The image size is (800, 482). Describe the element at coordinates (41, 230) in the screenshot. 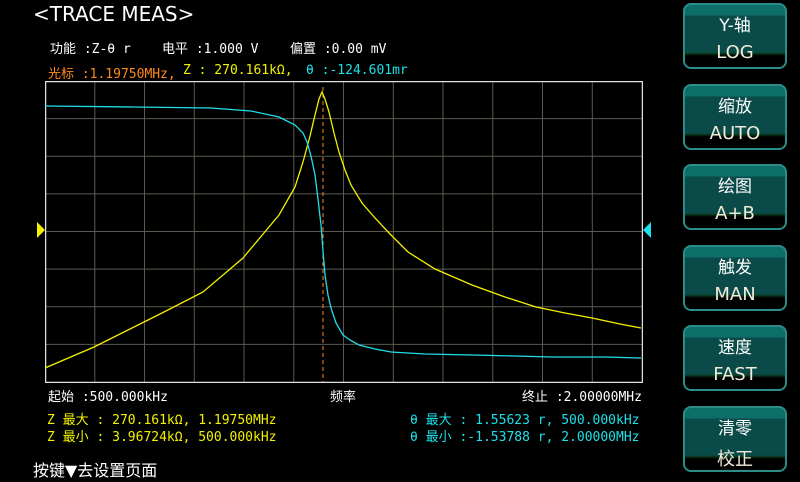

I see `trace-a-marker-icon` at that location.